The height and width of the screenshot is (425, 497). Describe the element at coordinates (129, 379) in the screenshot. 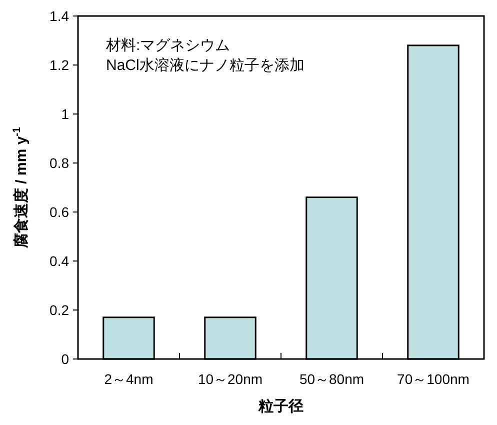

I see `x-tick-label: 2～4nm` at that location.